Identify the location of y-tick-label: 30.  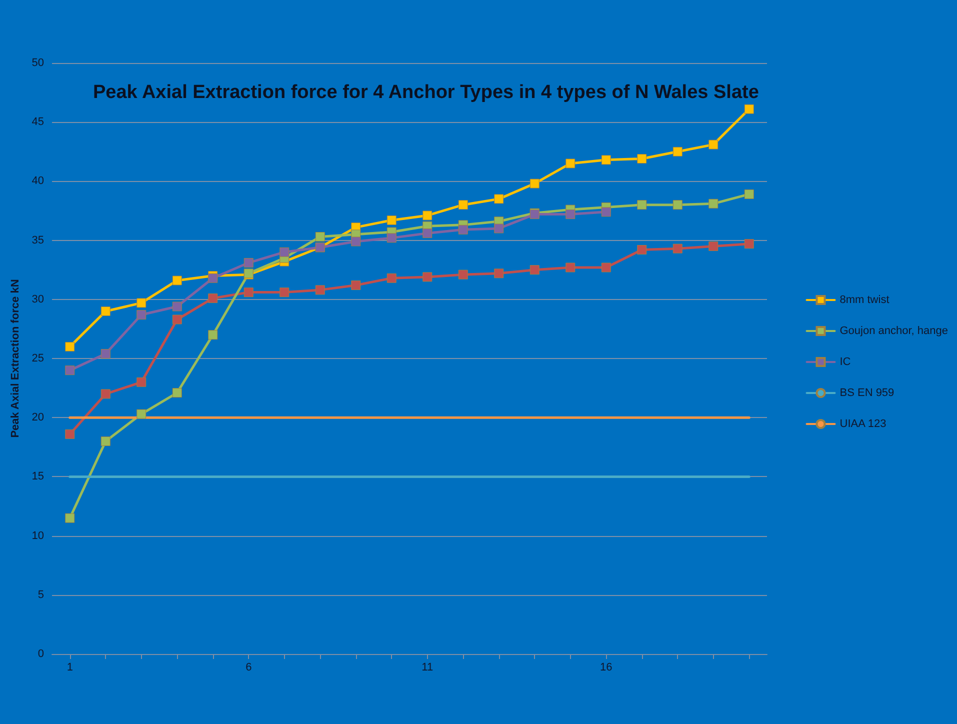
(38, 299).